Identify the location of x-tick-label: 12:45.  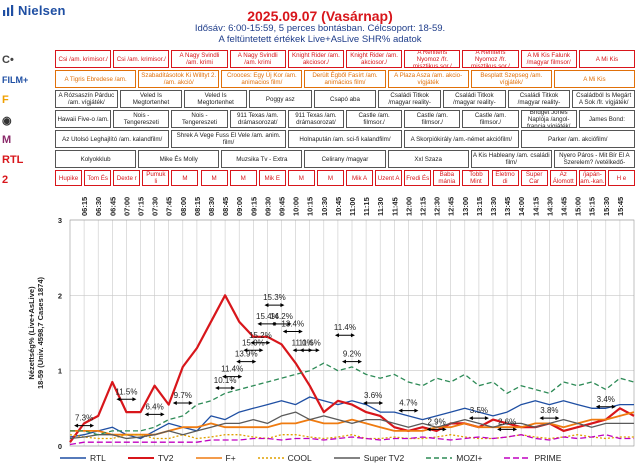
(451, 206).